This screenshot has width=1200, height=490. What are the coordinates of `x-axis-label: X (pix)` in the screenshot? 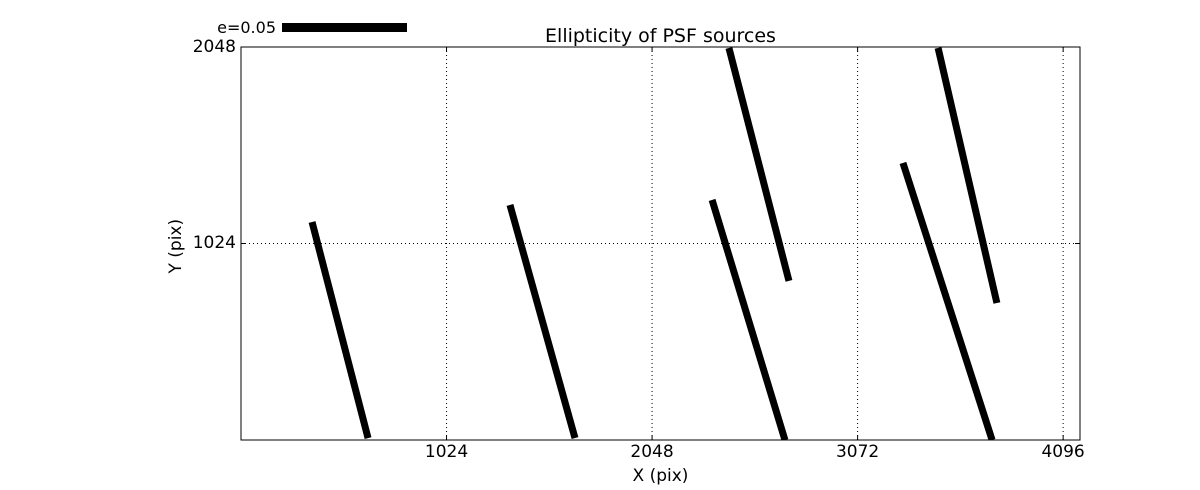 It's located at (660, 476).